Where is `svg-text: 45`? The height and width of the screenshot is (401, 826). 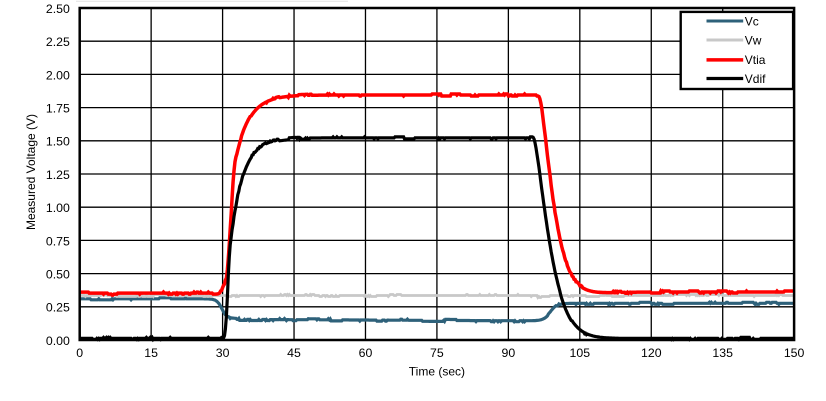
svg-text: 45 is located at coordinates (294, 353).